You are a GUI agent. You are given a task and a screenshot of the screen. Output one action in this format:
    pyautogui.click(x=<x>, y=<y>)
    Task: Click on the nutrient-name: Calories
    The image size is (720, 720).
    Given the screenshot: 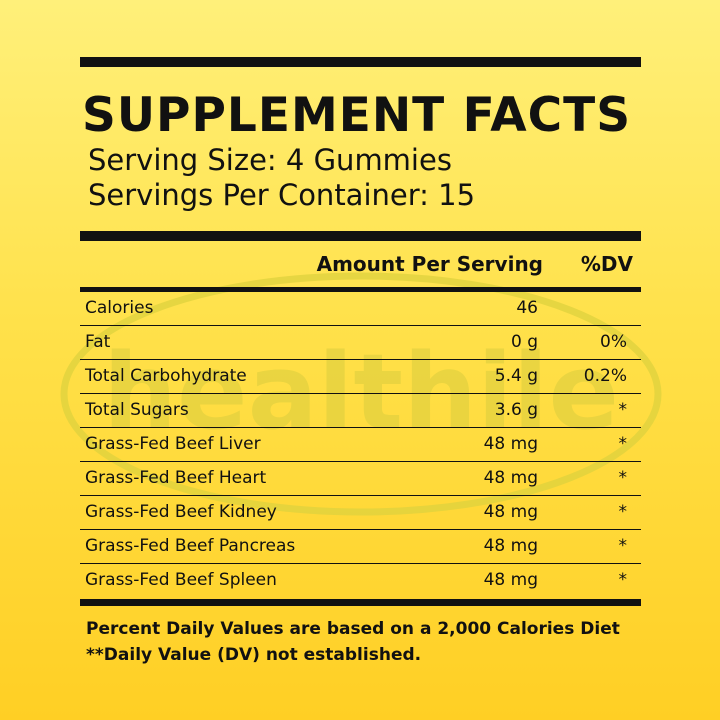 What is the action you would take?
    pyautogui.click(x=119, y=308)
    